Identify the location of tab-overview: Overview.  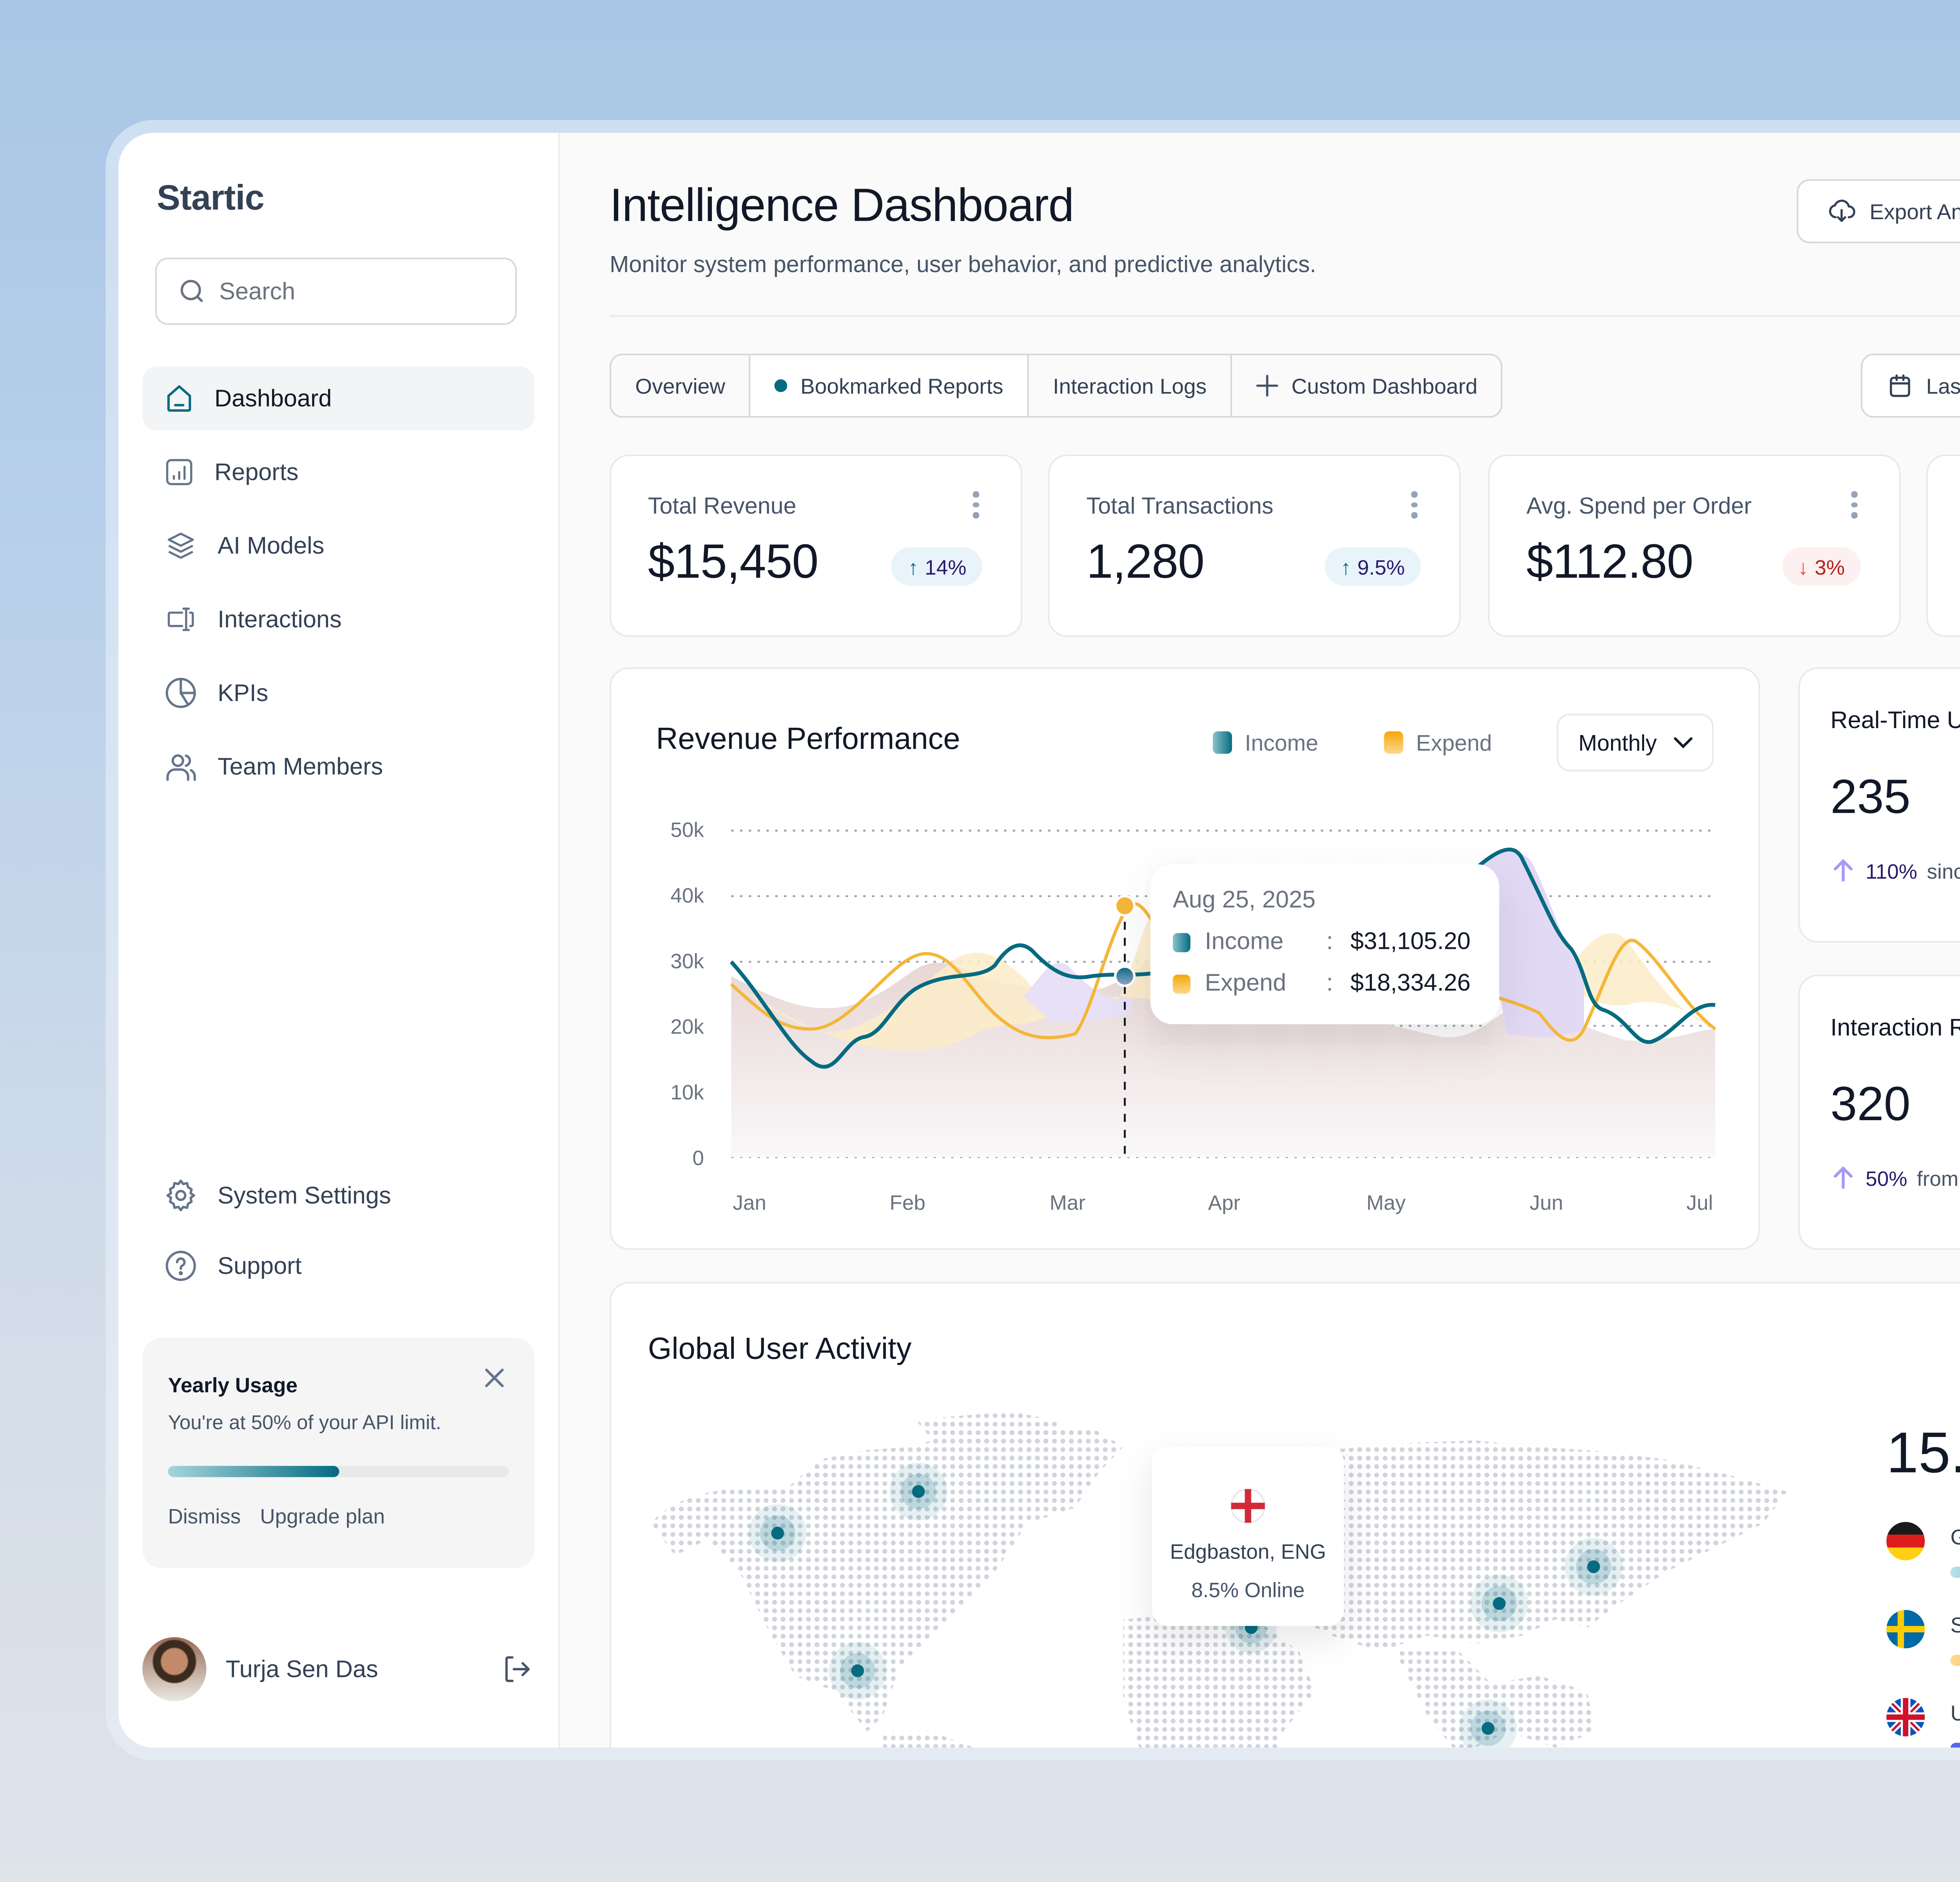
(681, 385).